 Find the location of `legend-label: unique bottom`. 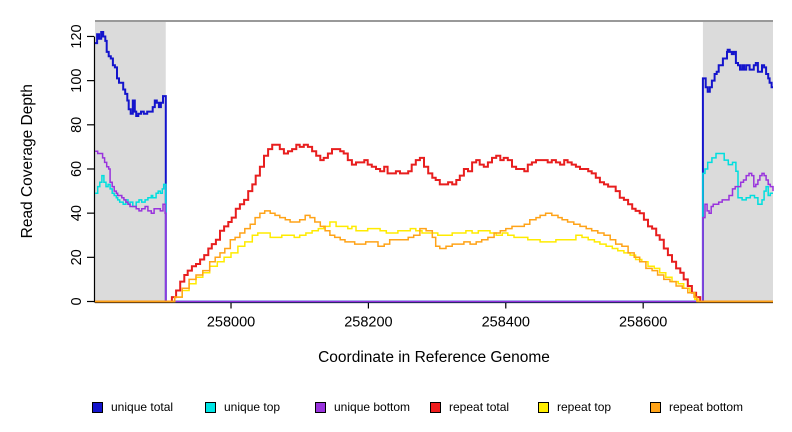

legend-label: unique bottom is located at coordinates (372, 407).